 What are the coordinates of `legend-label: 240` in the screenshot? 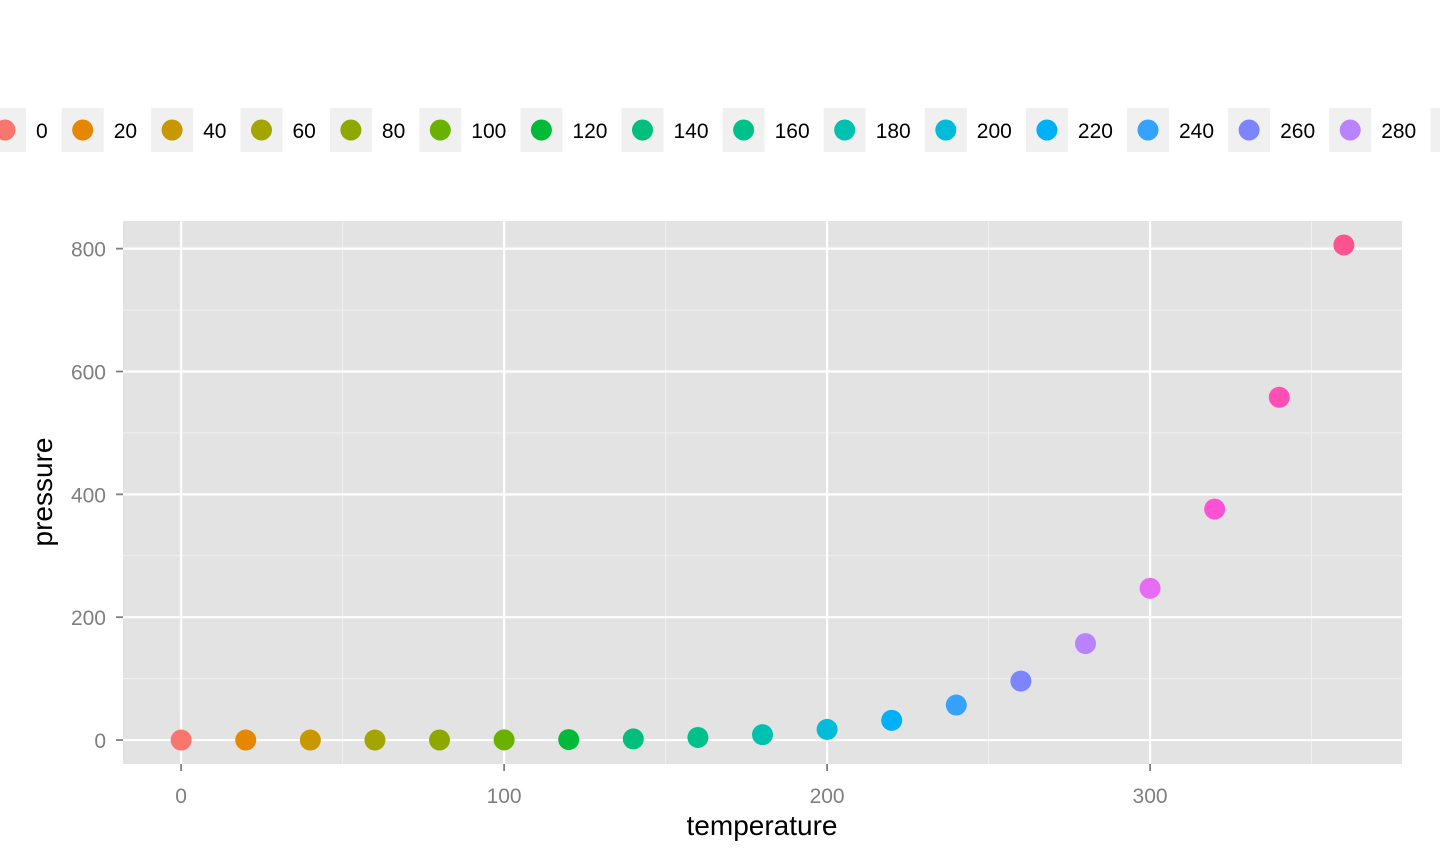 It's located at (1196, 131).